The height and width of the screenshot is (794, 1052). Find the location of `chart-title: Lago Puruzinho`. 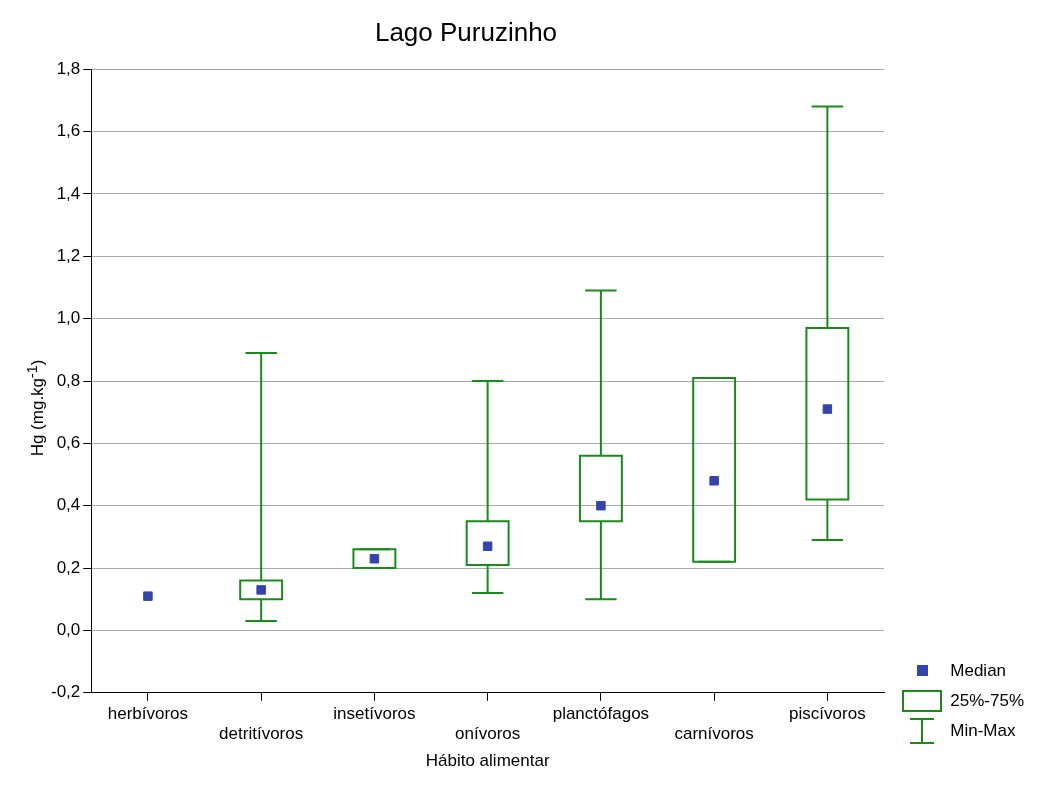

chart-title: Lago Puruzinho is located at coordinates (466, 31).